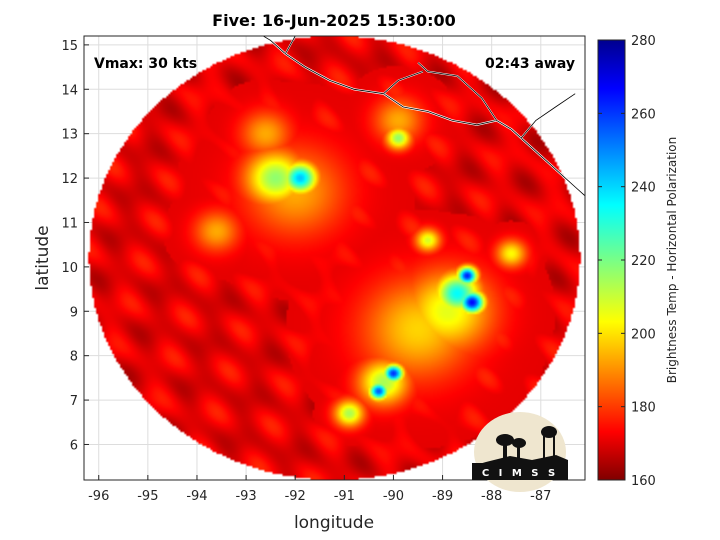 This screenshot has width=720, height=540. Describe the element at coordinates (43, 257) in the screenshot. I see `y-axis-label: latitude` at that location.